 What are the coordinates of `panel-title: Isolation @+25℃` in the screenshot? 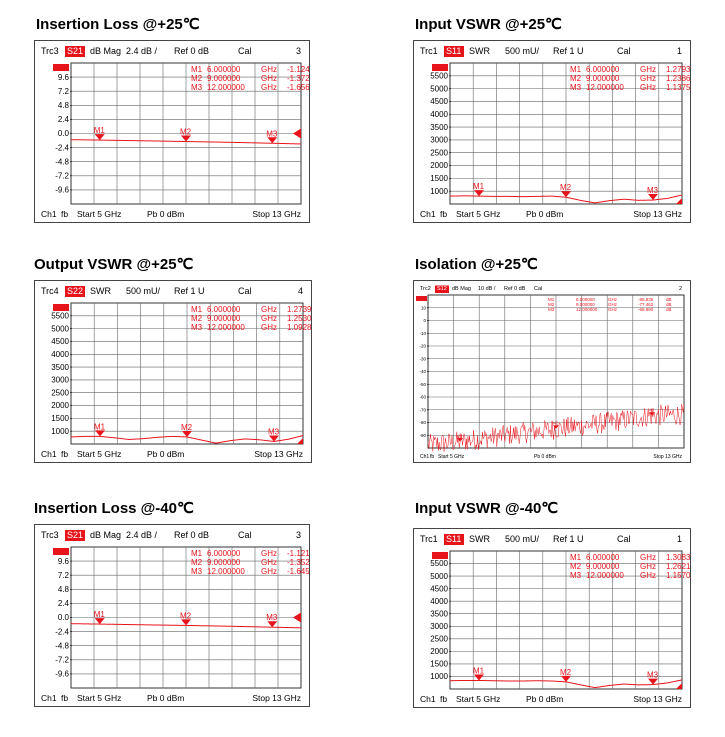 It's located at (476, 264).